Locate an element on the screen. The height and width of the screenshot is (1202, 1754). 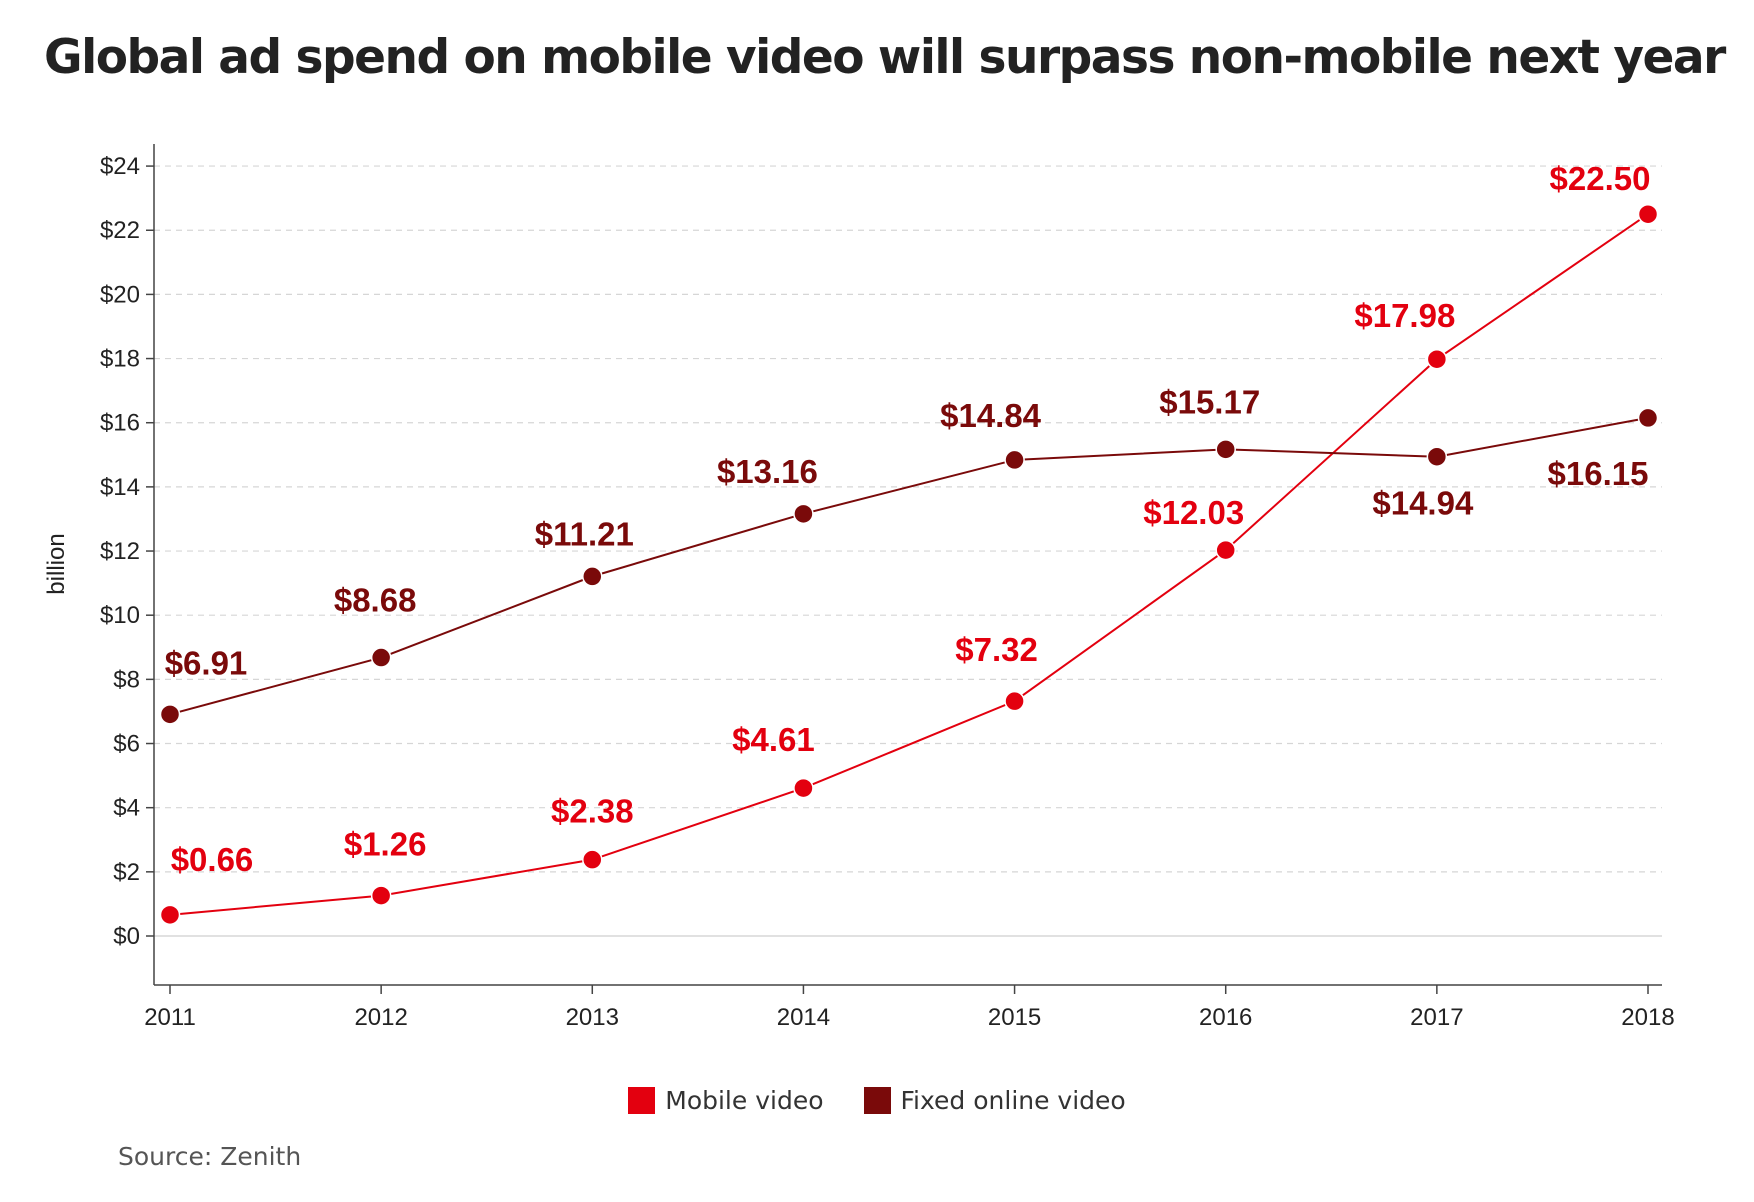
x-tick-label: 2017 is located at coordinates (1436, 1017).